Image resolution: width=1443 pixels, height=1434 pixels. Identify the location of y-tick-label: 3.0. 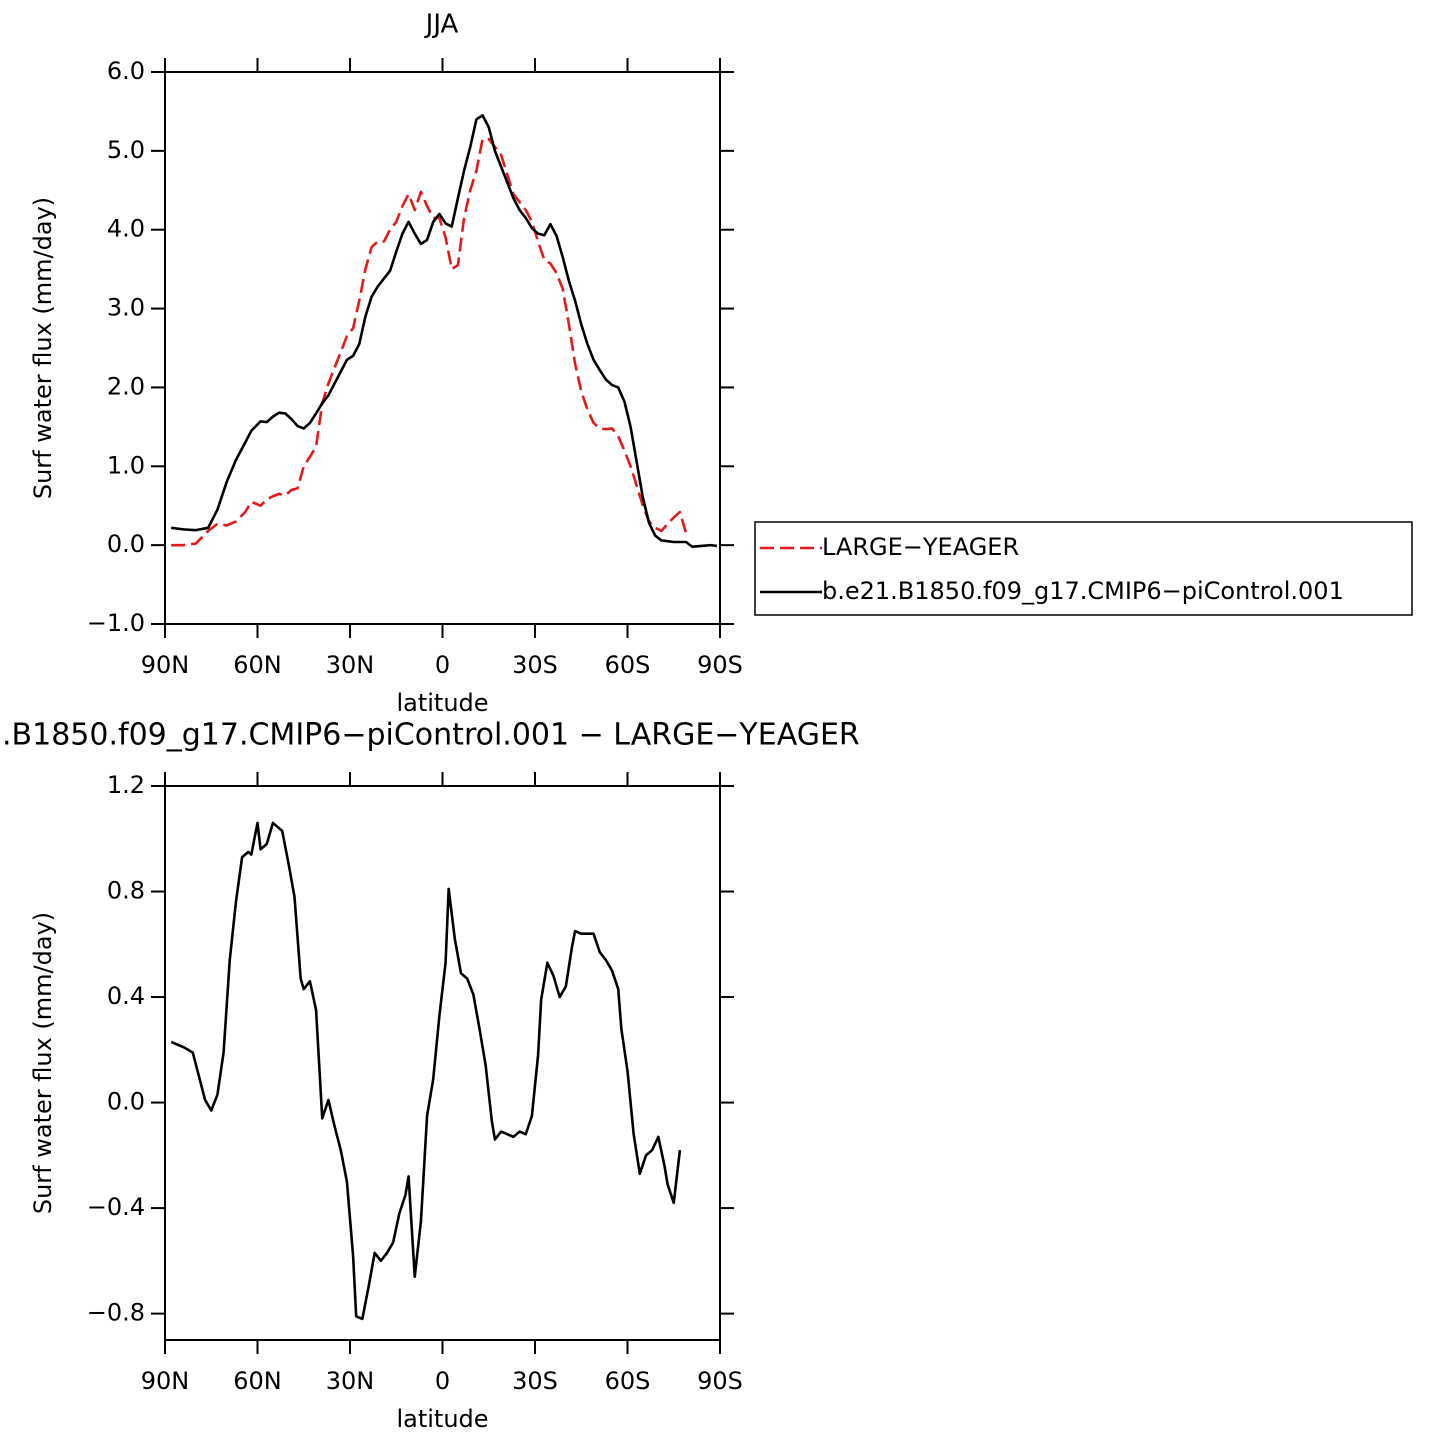
(126, 308).